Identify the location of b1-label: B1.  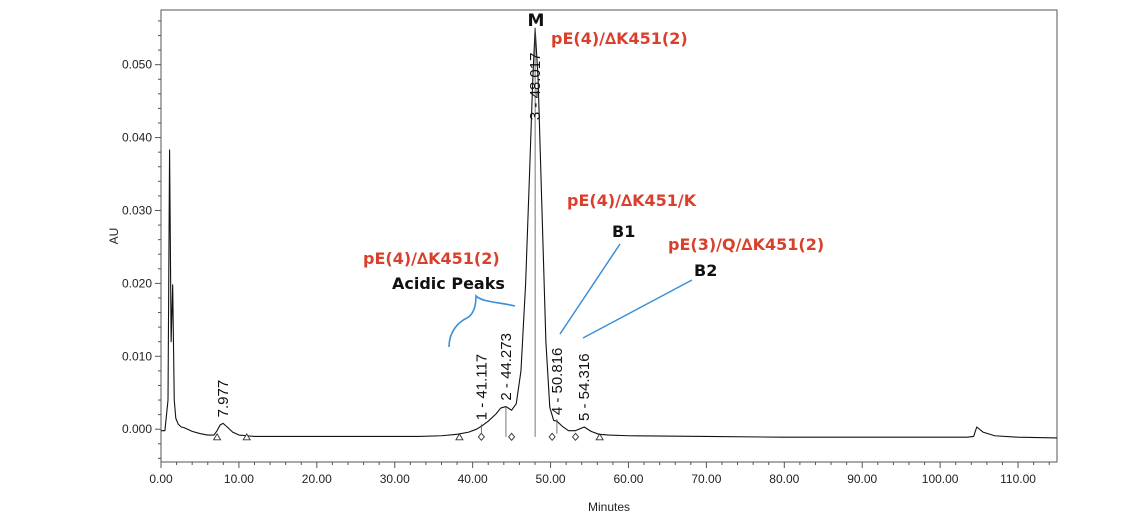
(623, 231).